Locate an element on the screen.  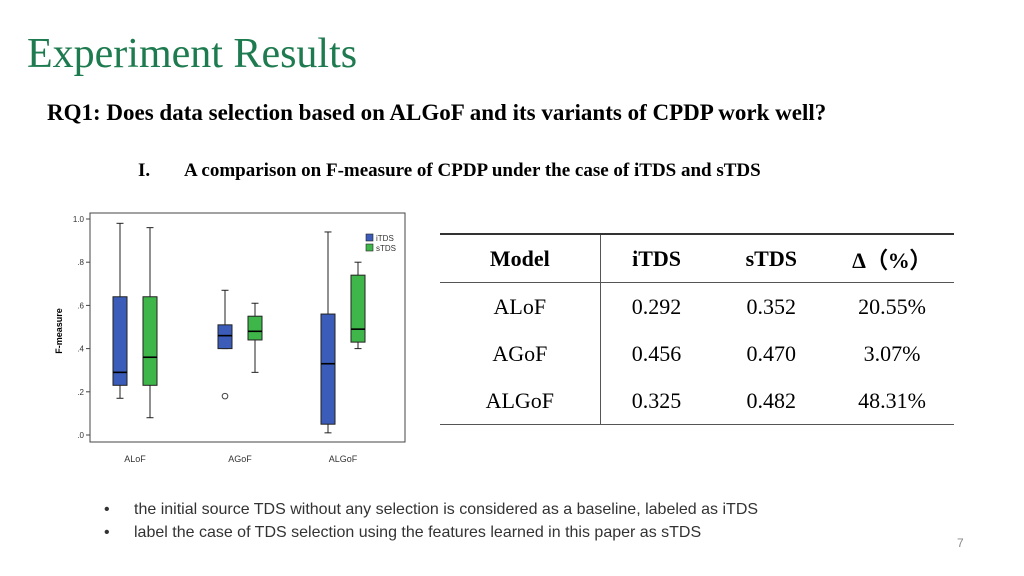
header-model: Model is located at coordinates (520, 258).